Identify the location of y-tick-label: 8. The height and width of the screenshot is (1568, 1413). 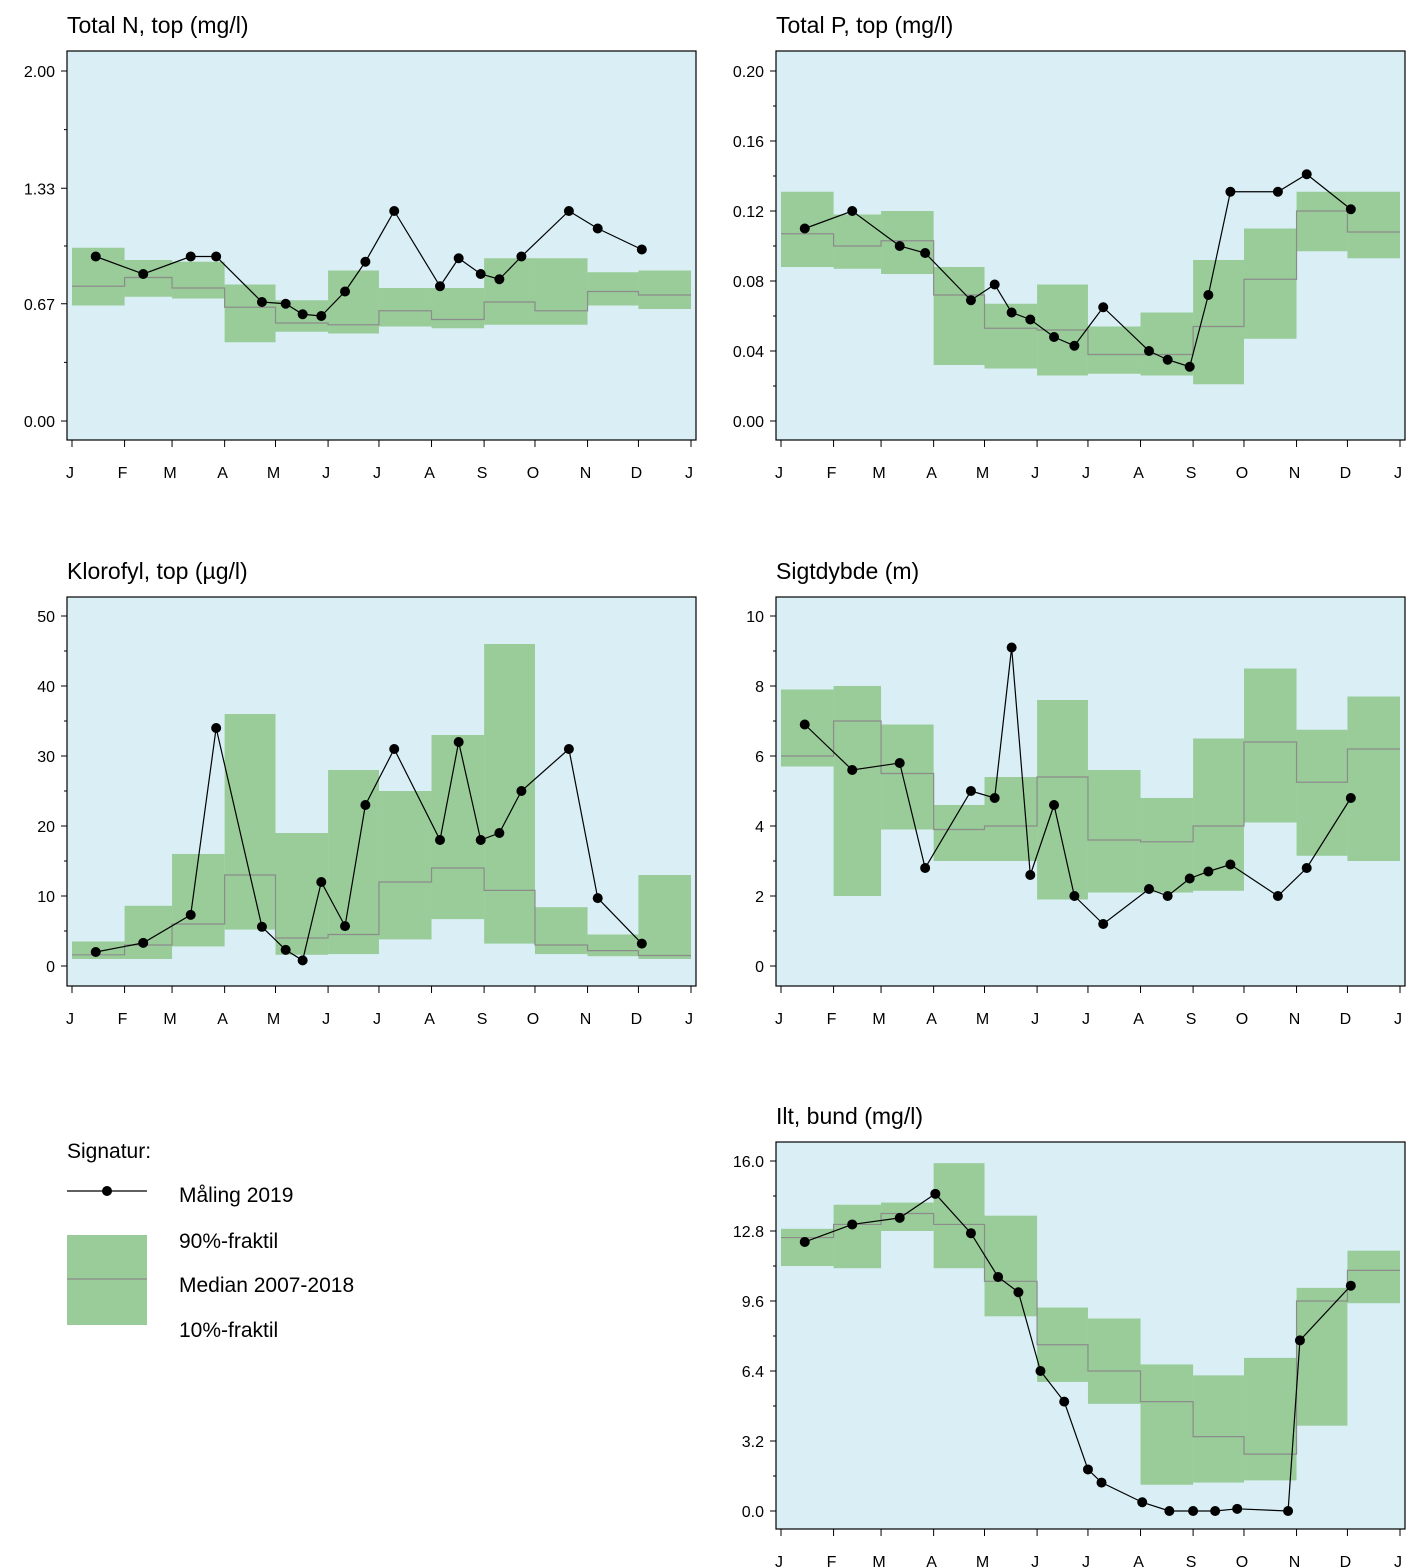
(759, 687).